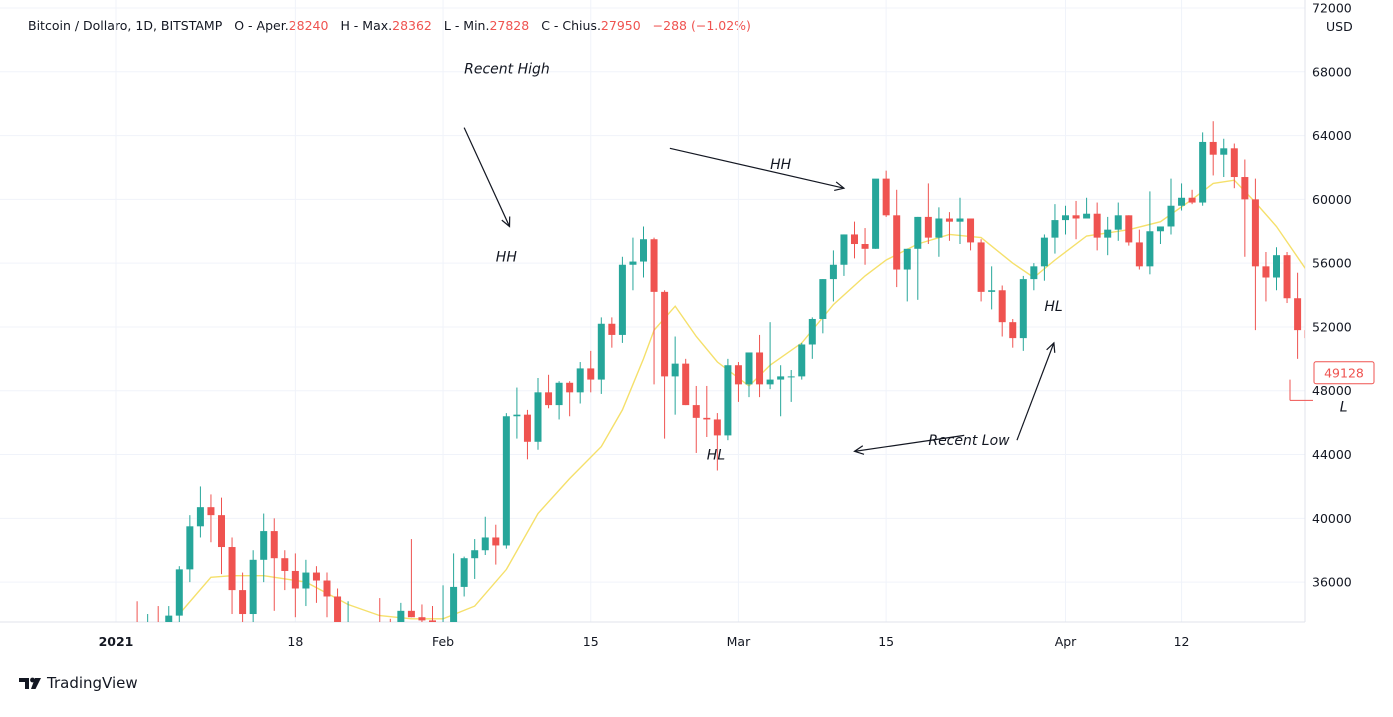 This screenshot has height=717, width=1393. What do you see at coordinates (443, 641) in the screenshot?
I see `x-tick-label: Feb` at bounding box center [443, 641].